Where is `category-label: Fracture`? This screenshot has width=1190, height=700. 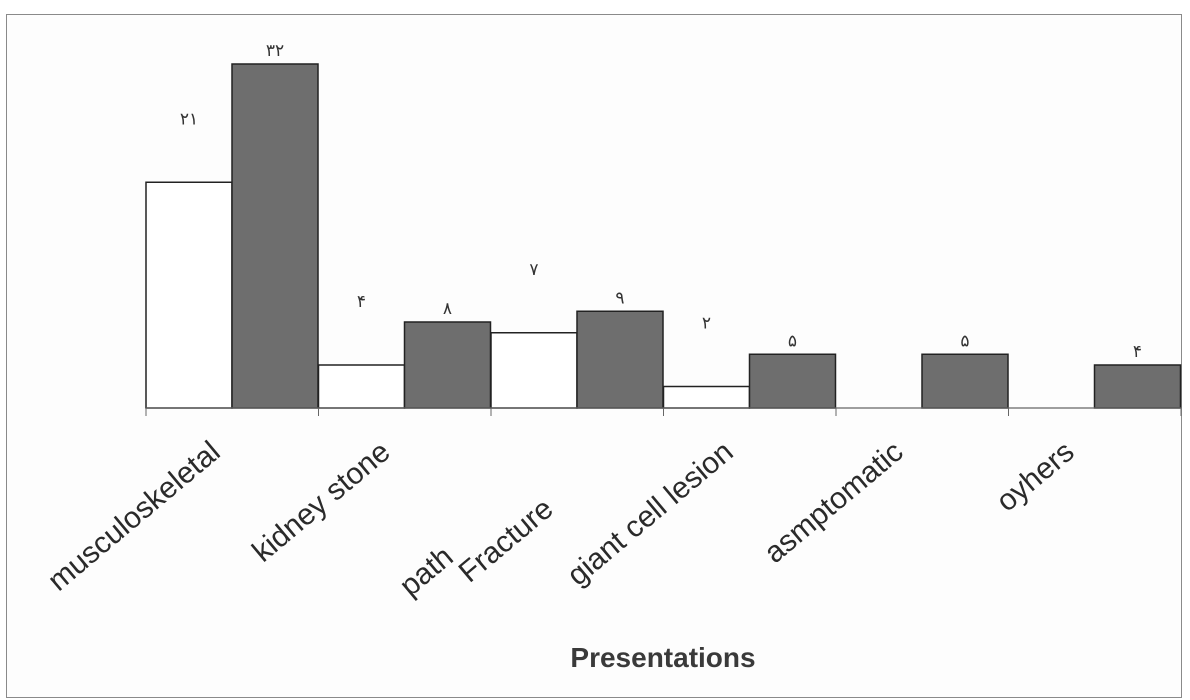 category-label: Fracture is located at coordinates (506, 540).